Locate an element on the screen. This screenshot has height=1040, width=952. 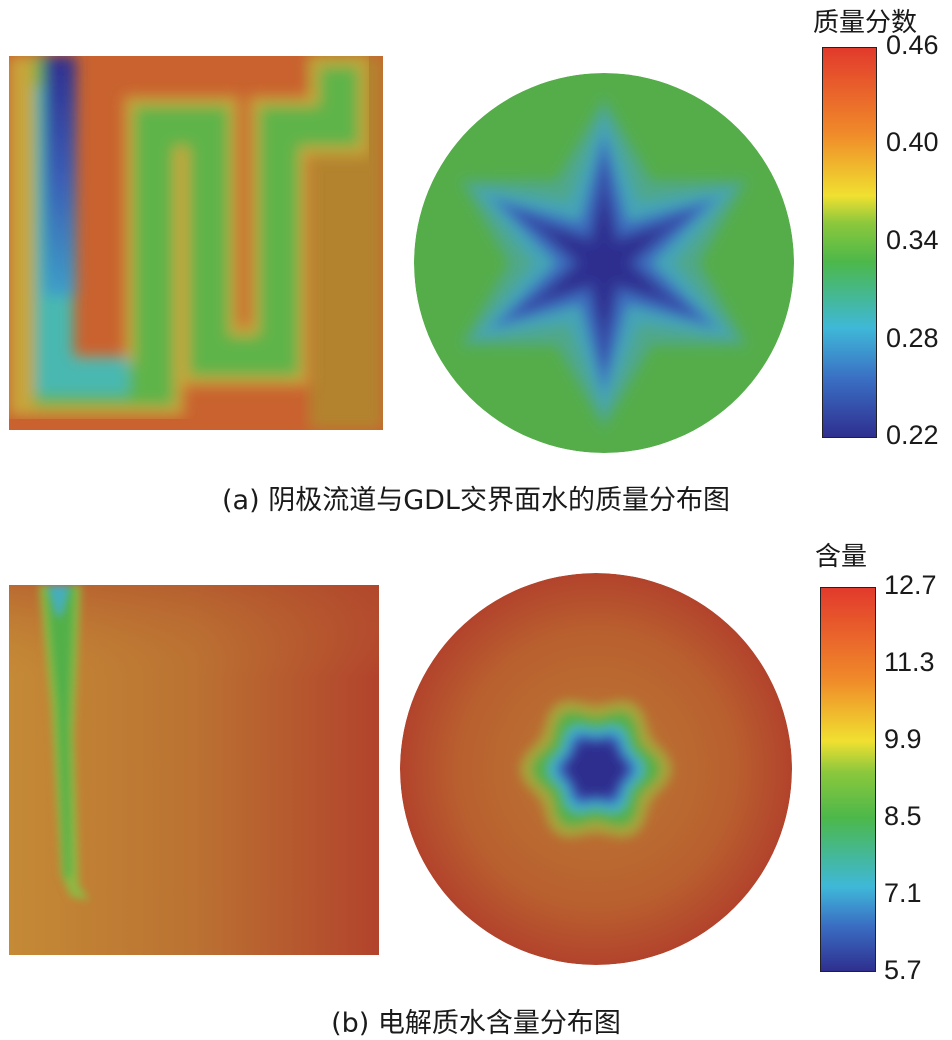
colorbar-a-tick-4: 0.22 is located at coordinates (912, 435).